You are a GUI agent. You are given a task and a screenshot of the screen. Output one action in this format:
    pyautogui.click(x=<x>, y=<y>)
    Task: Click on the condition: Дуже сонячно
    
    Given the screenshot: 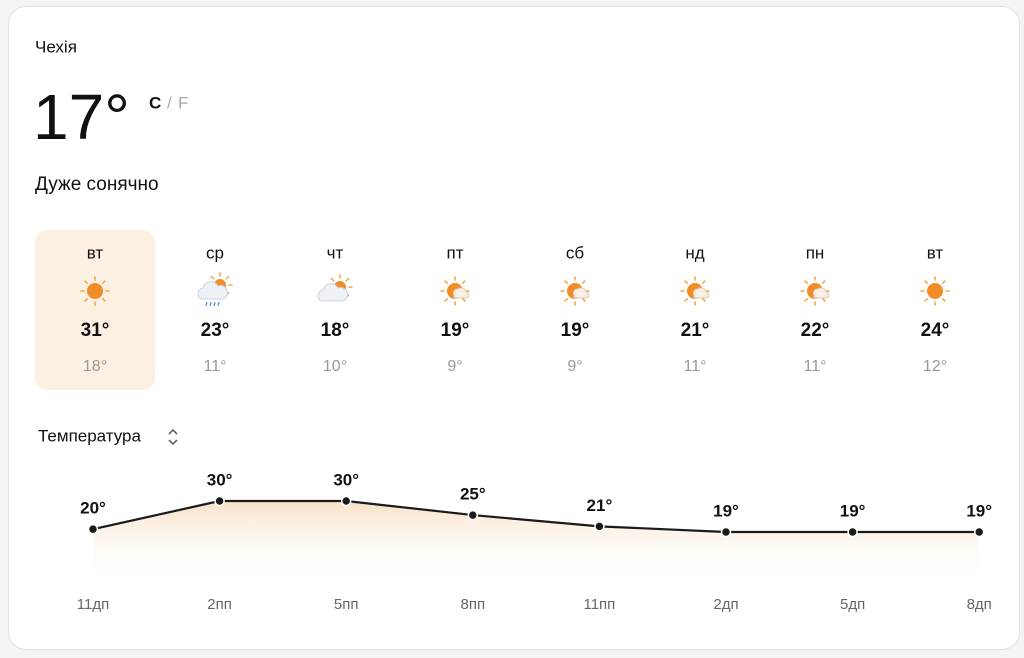 What is the action you would take?
    pyautogui.click(x=97, y=184)
    